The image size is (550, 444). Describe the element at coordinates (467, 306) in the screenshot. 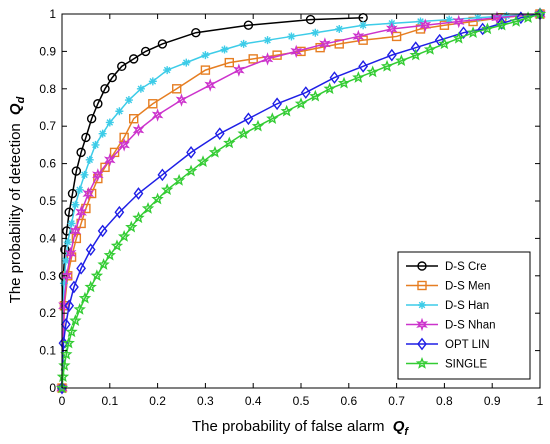

I see `legend-label: D-S Han` at that location.